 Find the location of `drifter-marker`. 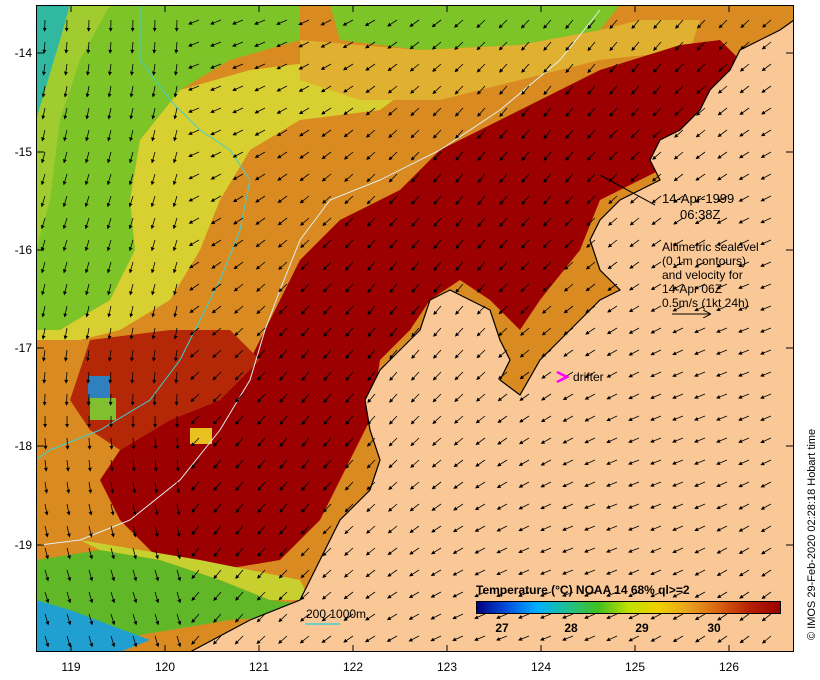

drifter-marker is located at coordinates (563, 377).